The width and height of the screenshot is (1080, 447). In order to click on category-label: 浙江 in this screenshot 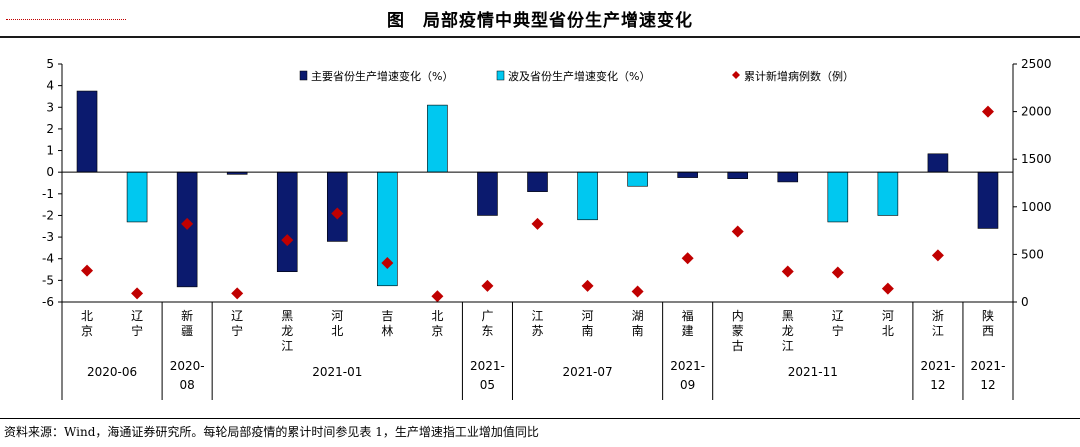, I will do `click(938, 323)`.